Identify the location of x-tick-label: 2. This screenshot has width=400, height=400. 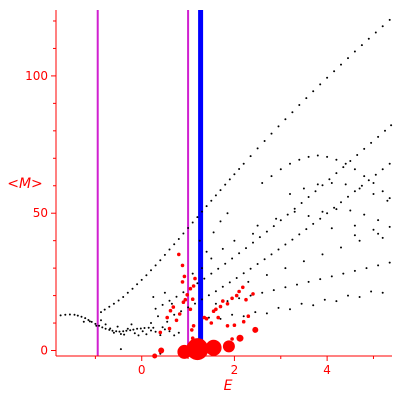
(235, 370).